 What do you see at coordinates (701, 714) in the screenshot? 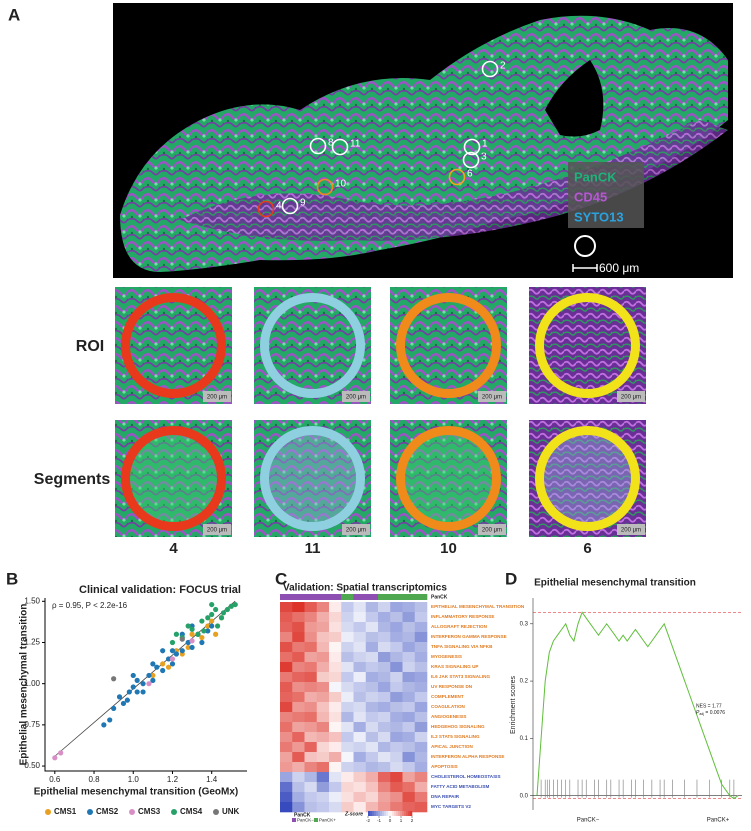
I see `p-subscript: adj` at bounding box center [701, 714].